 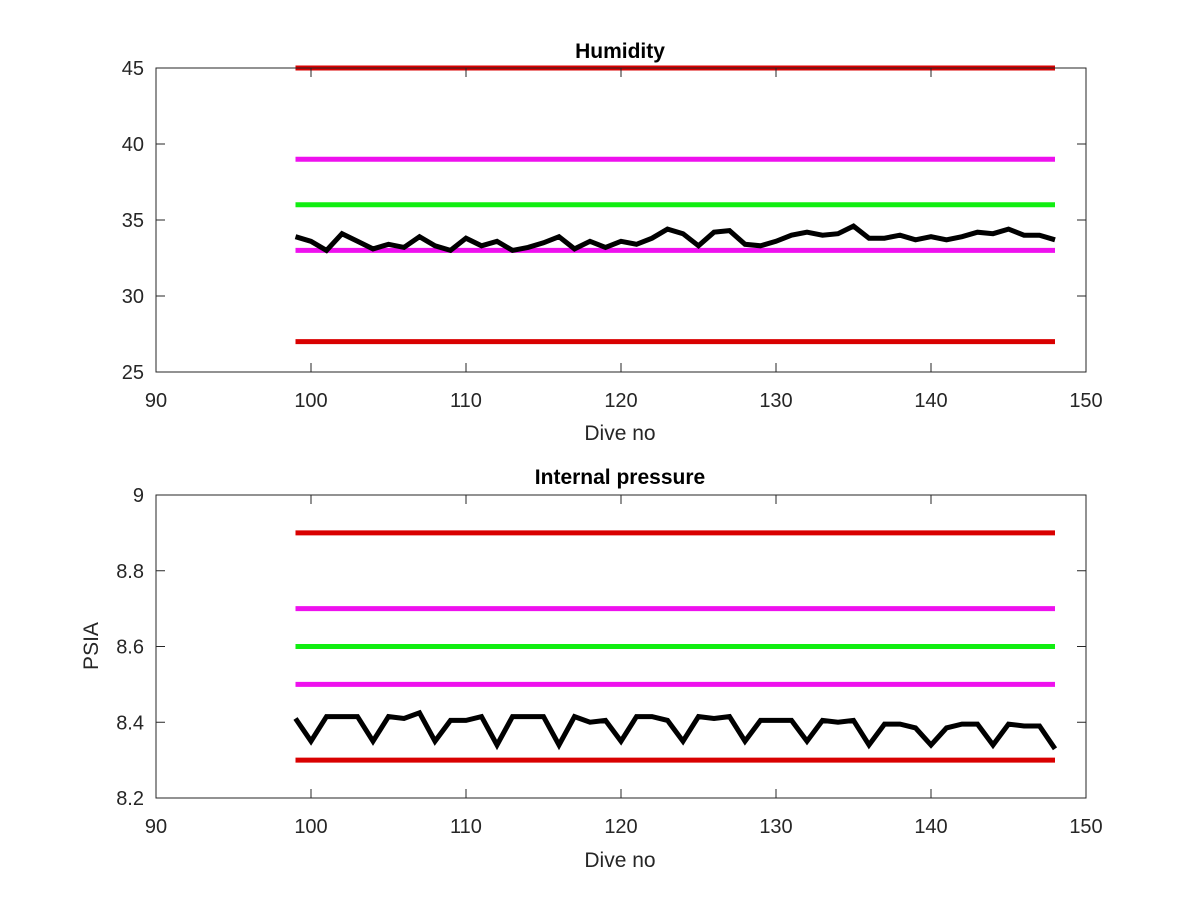 What do you see at coordinates (466, 401) in the screenshot?
I see `humidity-x-tick-label: 110` at bounding box center [466, 401].